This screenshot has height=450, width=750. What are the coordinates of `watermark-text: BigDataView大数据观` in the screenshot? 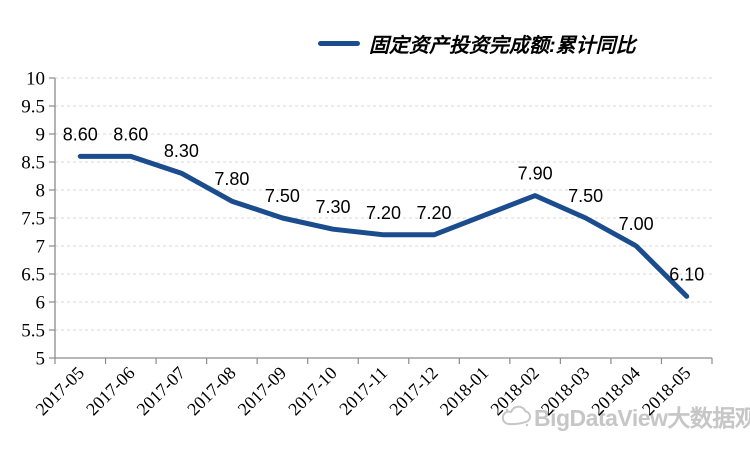 It's located at (642, 418).